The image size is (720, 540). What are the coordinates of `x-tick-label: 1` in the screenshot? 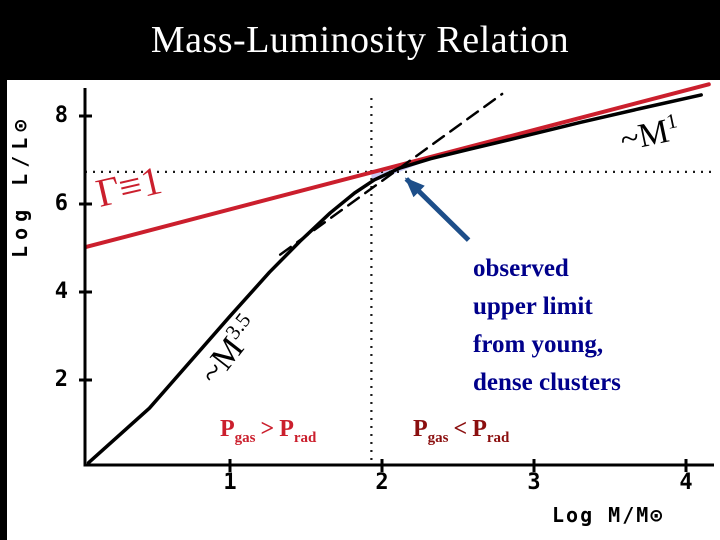 It's located at (230, 482).